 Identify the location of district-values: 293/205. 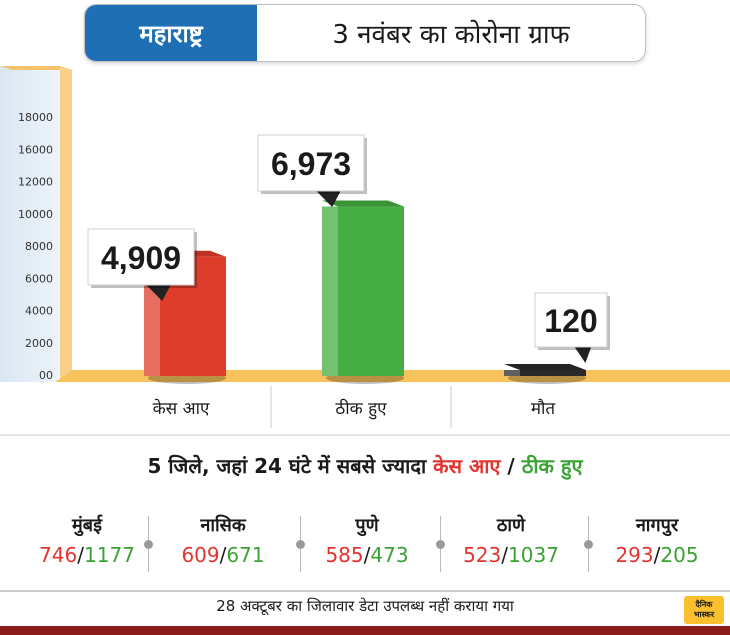
(657, 555).